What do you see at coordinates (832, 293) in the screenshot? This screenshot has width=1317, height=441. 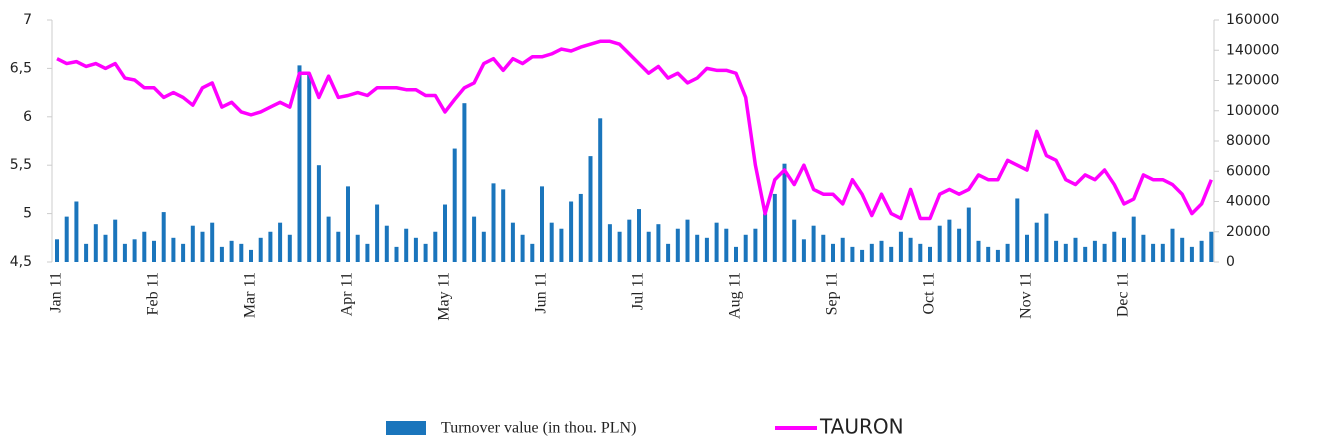 I see `x-tick-label: Sep 11` at bounding box center [832, 293].